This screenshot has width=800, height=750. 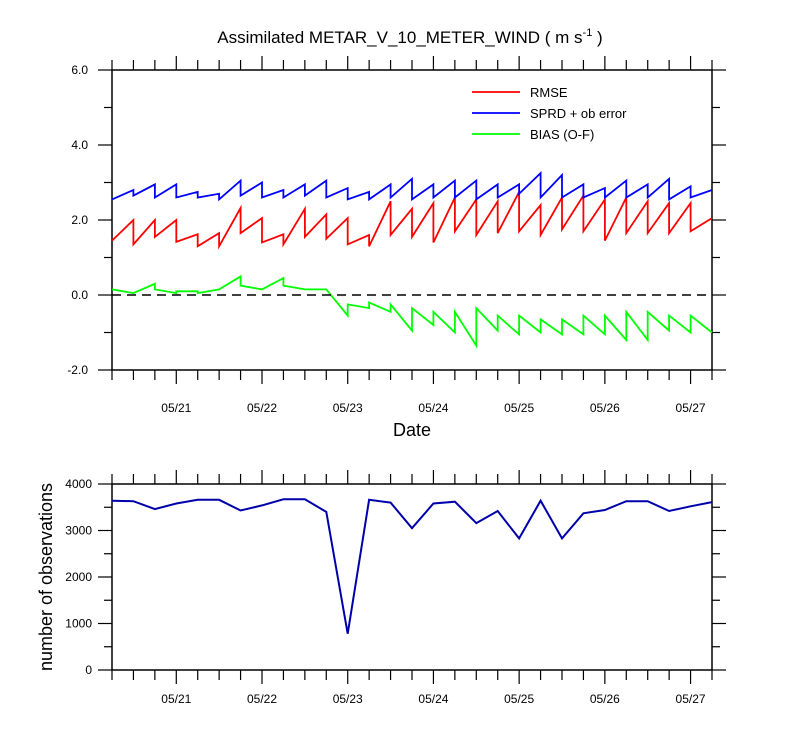 What do you see at coordinates (588, 33) in the screenshot?
I see `chart-title-superscript: -1` at bounding box center [588, 33].